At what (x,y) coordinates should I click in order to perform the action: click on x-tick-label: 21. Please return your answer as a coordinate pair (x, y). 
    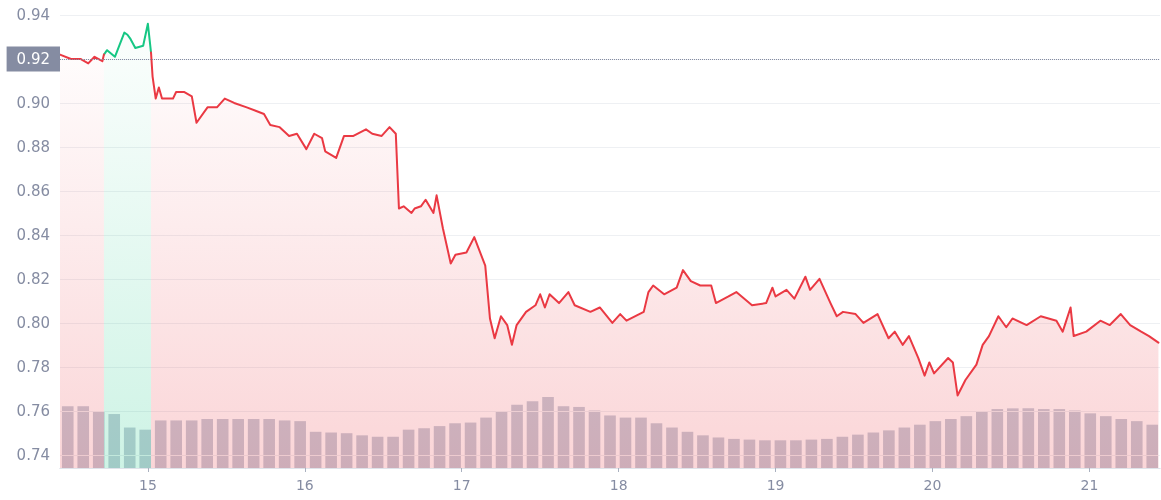
    Looking at the image, I should click on (1089, 485).